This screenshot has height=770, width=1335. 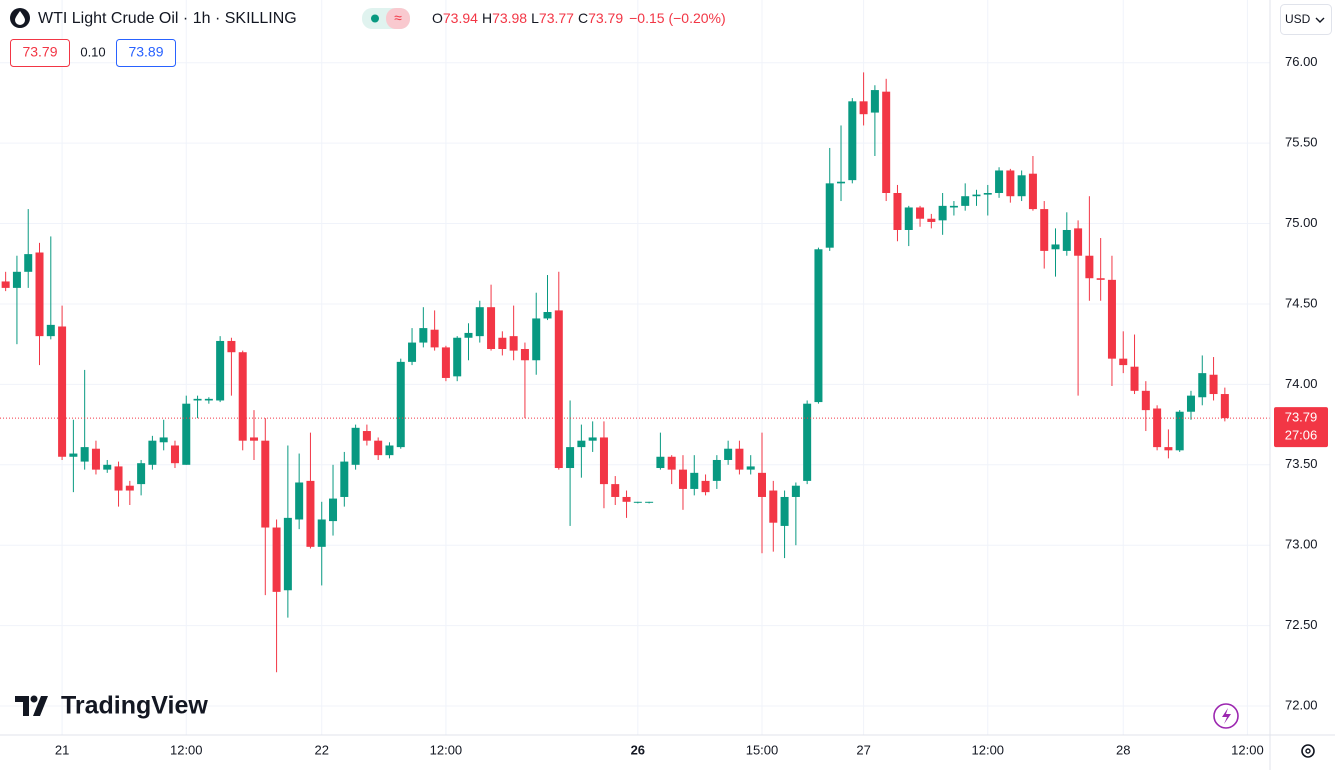 What do you see at coordinates (487, 18) in the screenshot?
I see `ohlc-key: H` at bounding box center [487, 18].